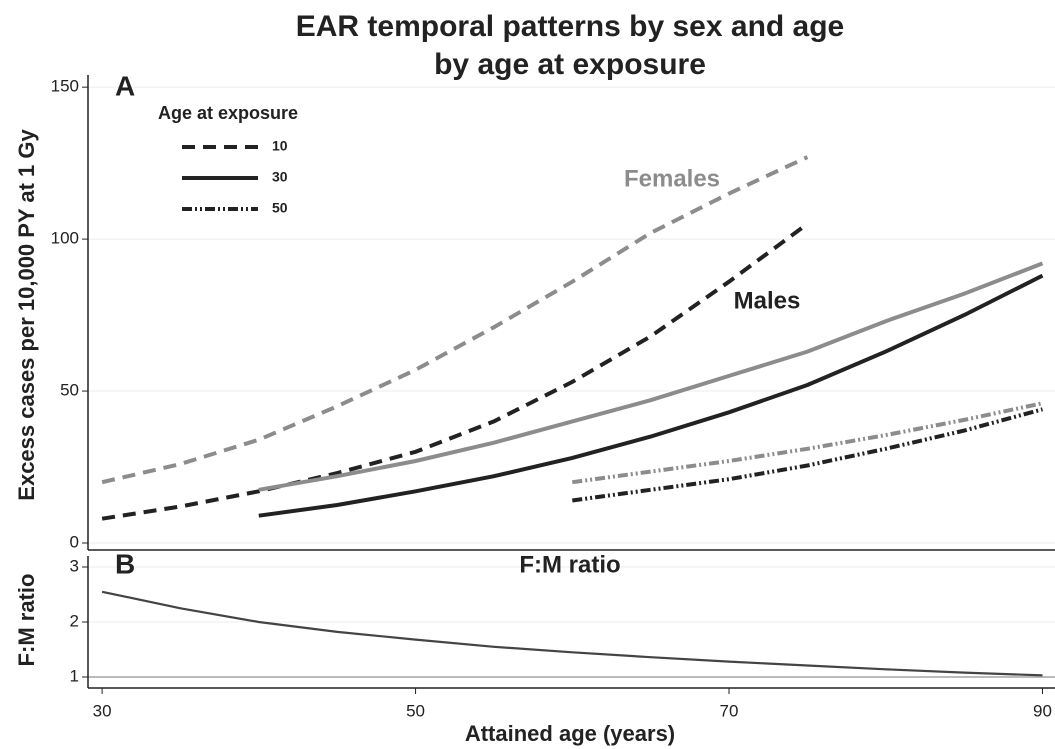  Describe the element at coordinates (69, 390) in the screenshot. I see `y-tick-label: 50` at that location.